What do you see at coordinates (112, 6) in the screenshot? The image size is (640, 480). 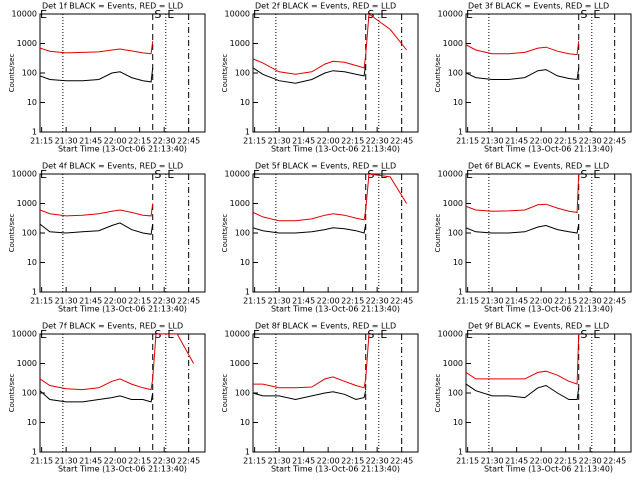 I see `chart-title: Det 1f BLACK = Events, RED = LLD` at bounding box center [112, 6].